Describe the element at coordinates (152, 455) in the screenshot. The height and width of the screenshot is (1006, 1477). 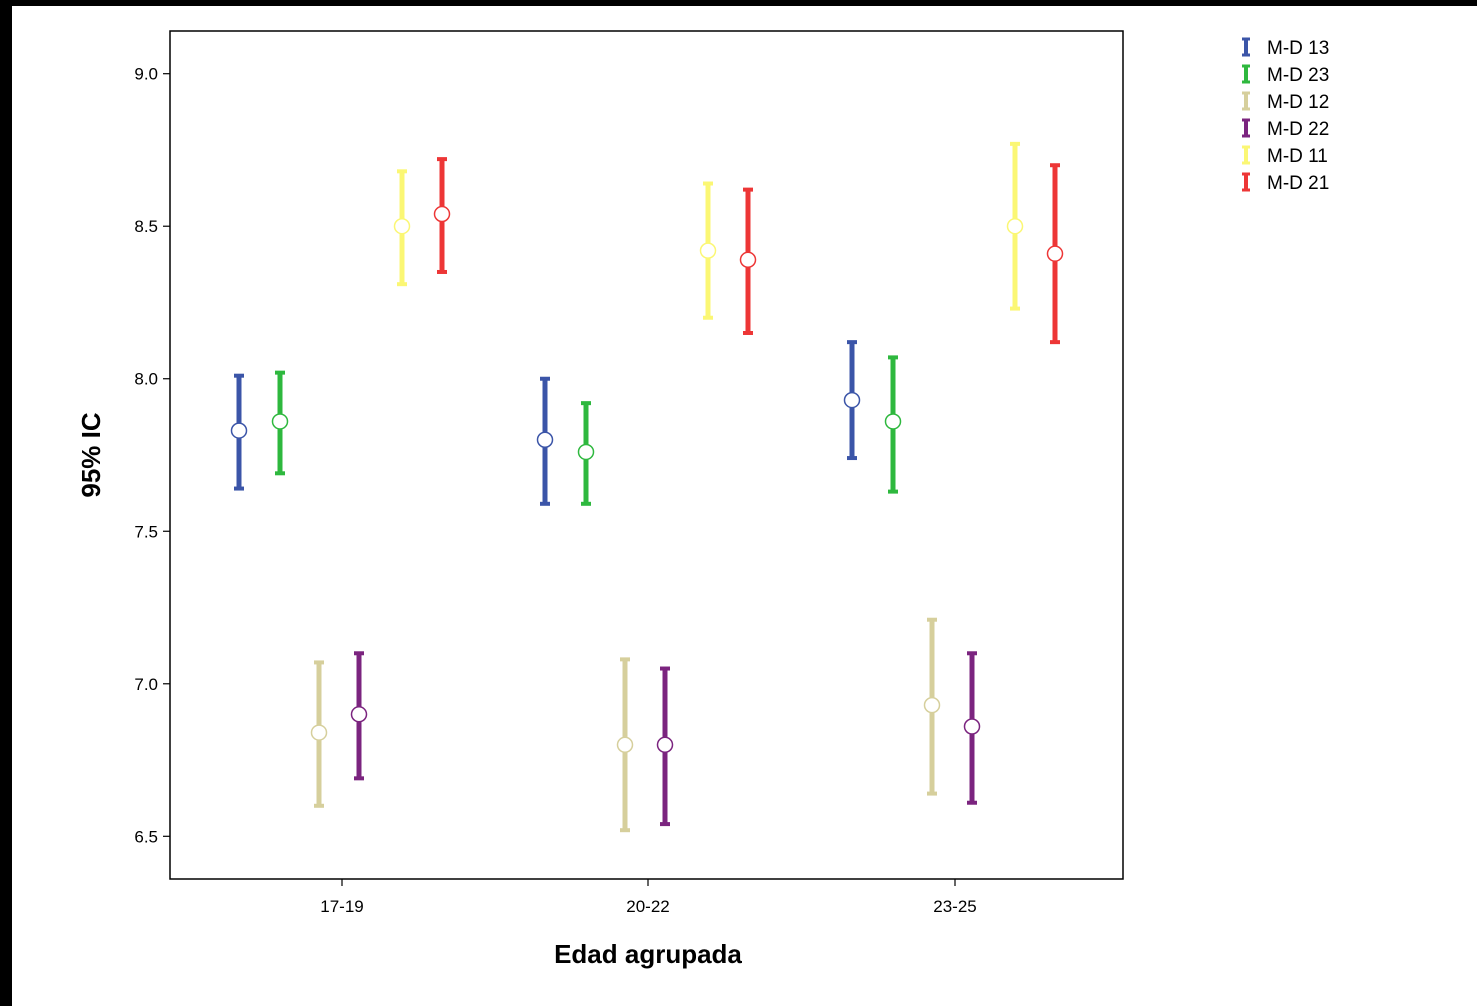
I see `y-axis: 6.5 7.0 7.5 8.0 8.5 9.0` at that location.